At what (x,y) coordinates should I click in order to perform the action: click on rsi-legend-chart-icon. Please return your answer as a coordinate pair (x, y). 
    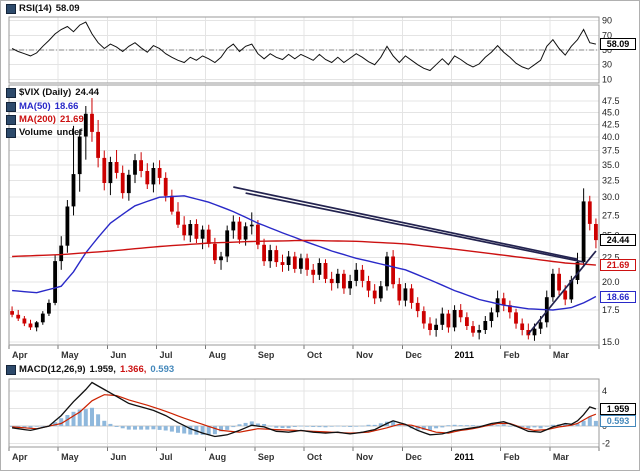
    Looking at the image, I should click on (11, 8).